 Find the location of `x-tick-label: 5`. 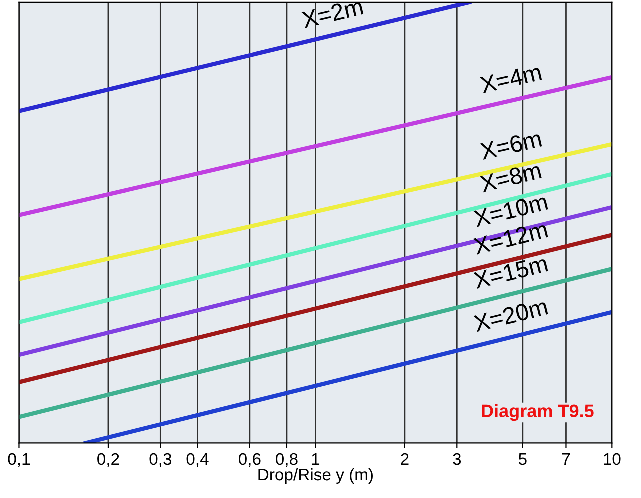

x-tick-label: 5 is located at coordinates (522, 460).